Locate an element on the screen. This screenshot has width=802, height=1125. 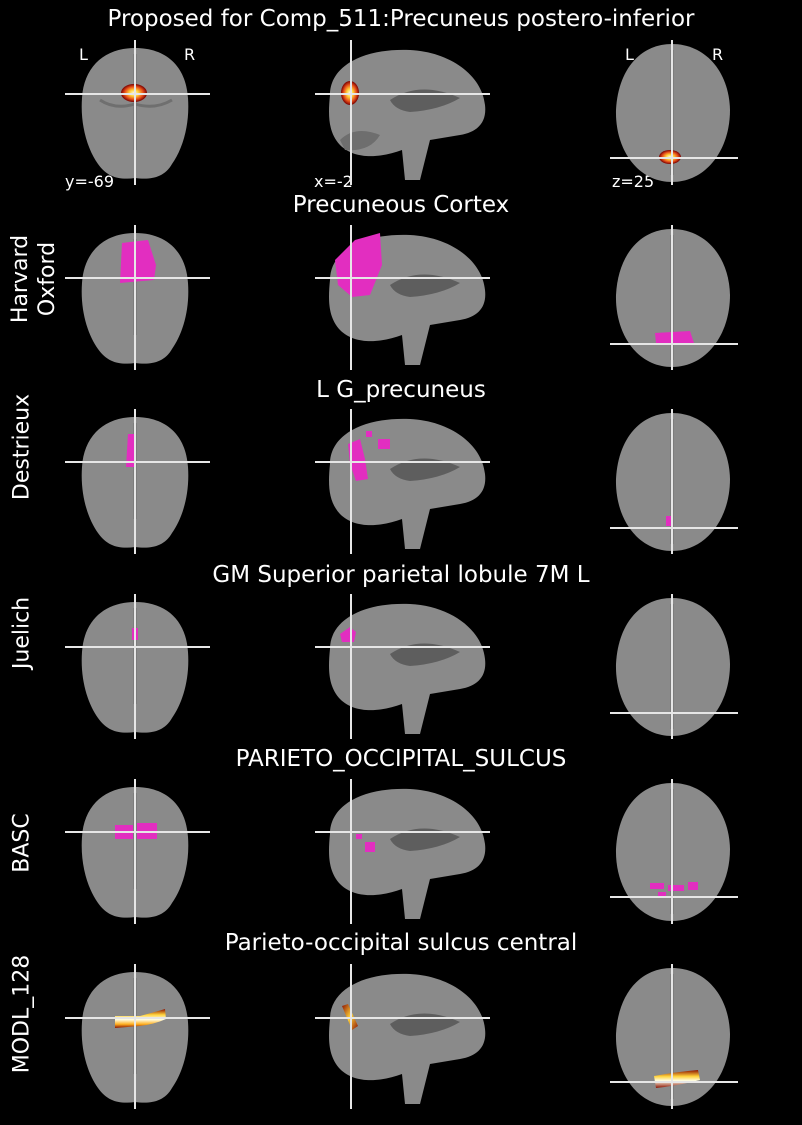
sagittal-slice-modl is located at coordinates (402, 1036).